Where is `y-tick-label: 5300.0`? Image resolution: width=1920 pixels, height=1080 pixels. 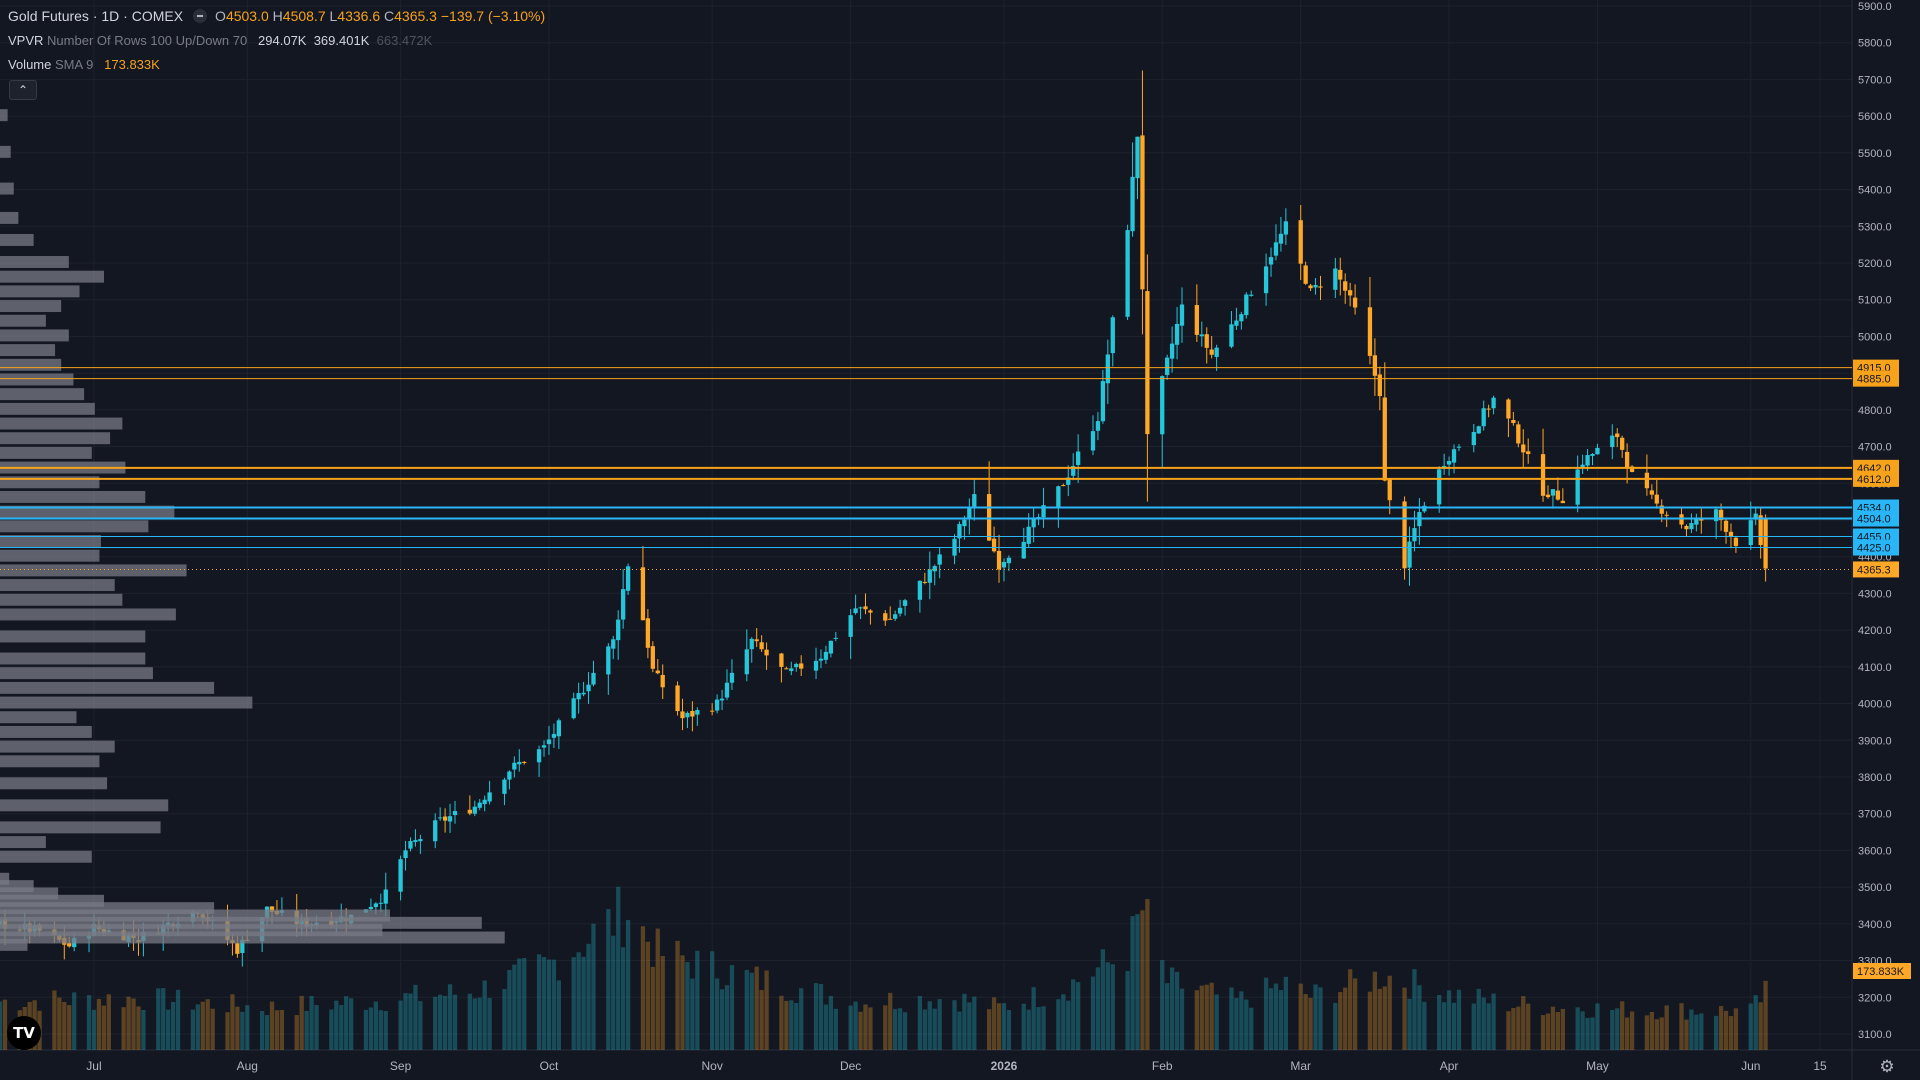 y-tick-label: 5300.0 is located at coordinates (1875, 227).